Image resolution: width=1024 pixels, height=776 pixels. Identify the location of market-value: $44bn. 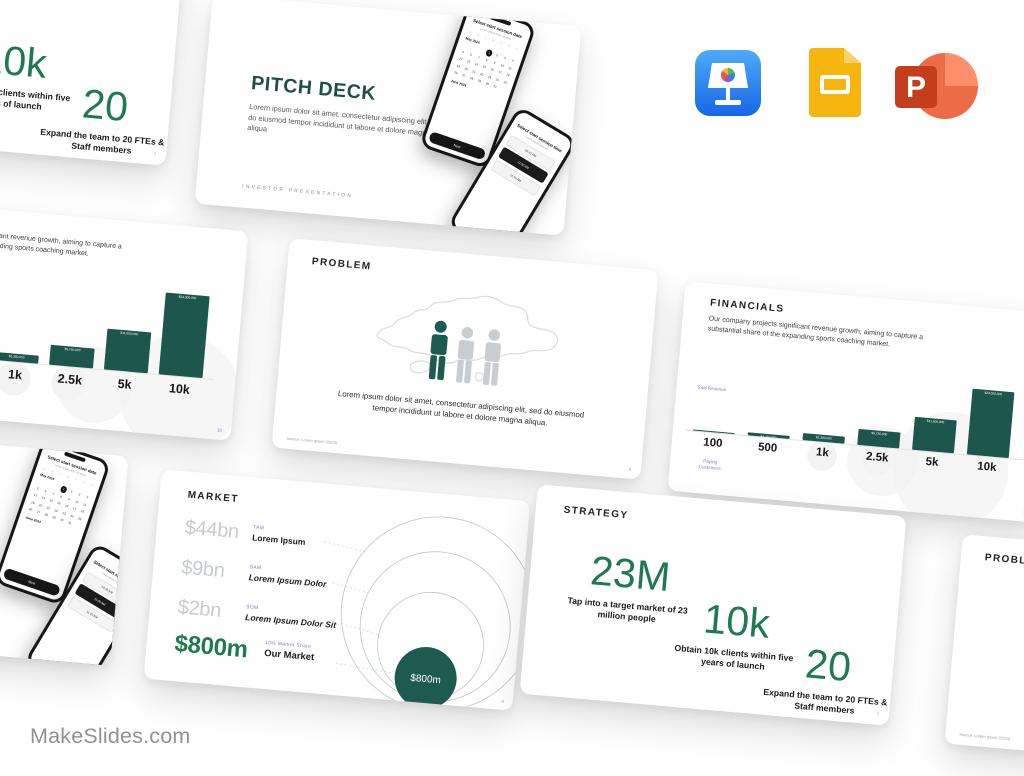
(211, 530).